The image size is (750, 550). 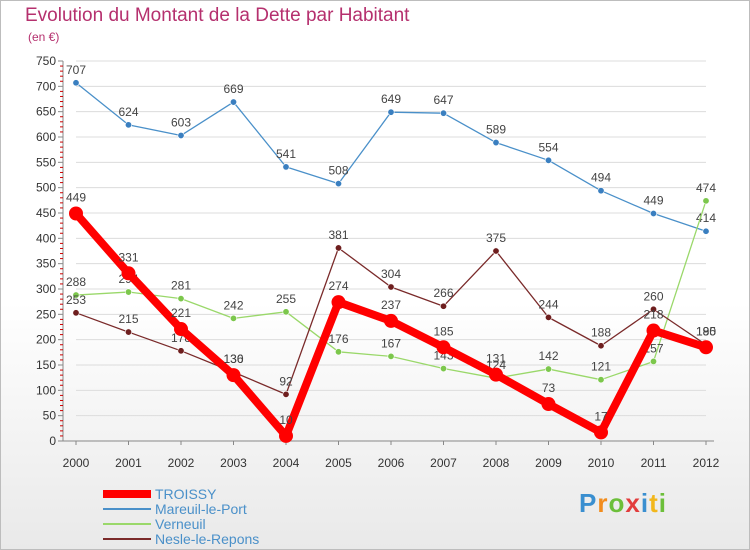 What do you see at coordinates (46, 238) in the screenshot?
I see `y-tick-label: 400` at bounding box center [46, 238].